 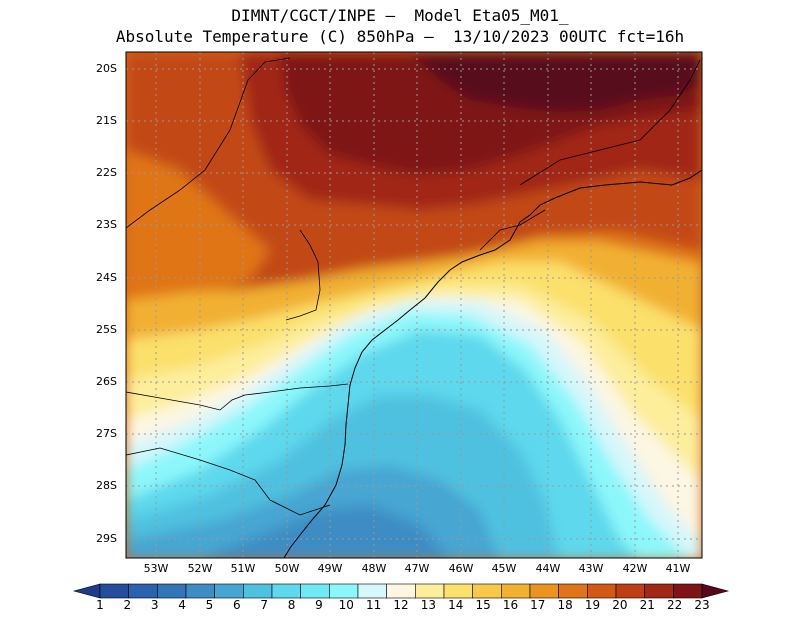 What do you see at coordinates (400, 15) in the screenshot?
I see `map-title-line-1: DIMNT/CGCT/INPE – Model Eta05_M01_` at bounding box center [400, 15].